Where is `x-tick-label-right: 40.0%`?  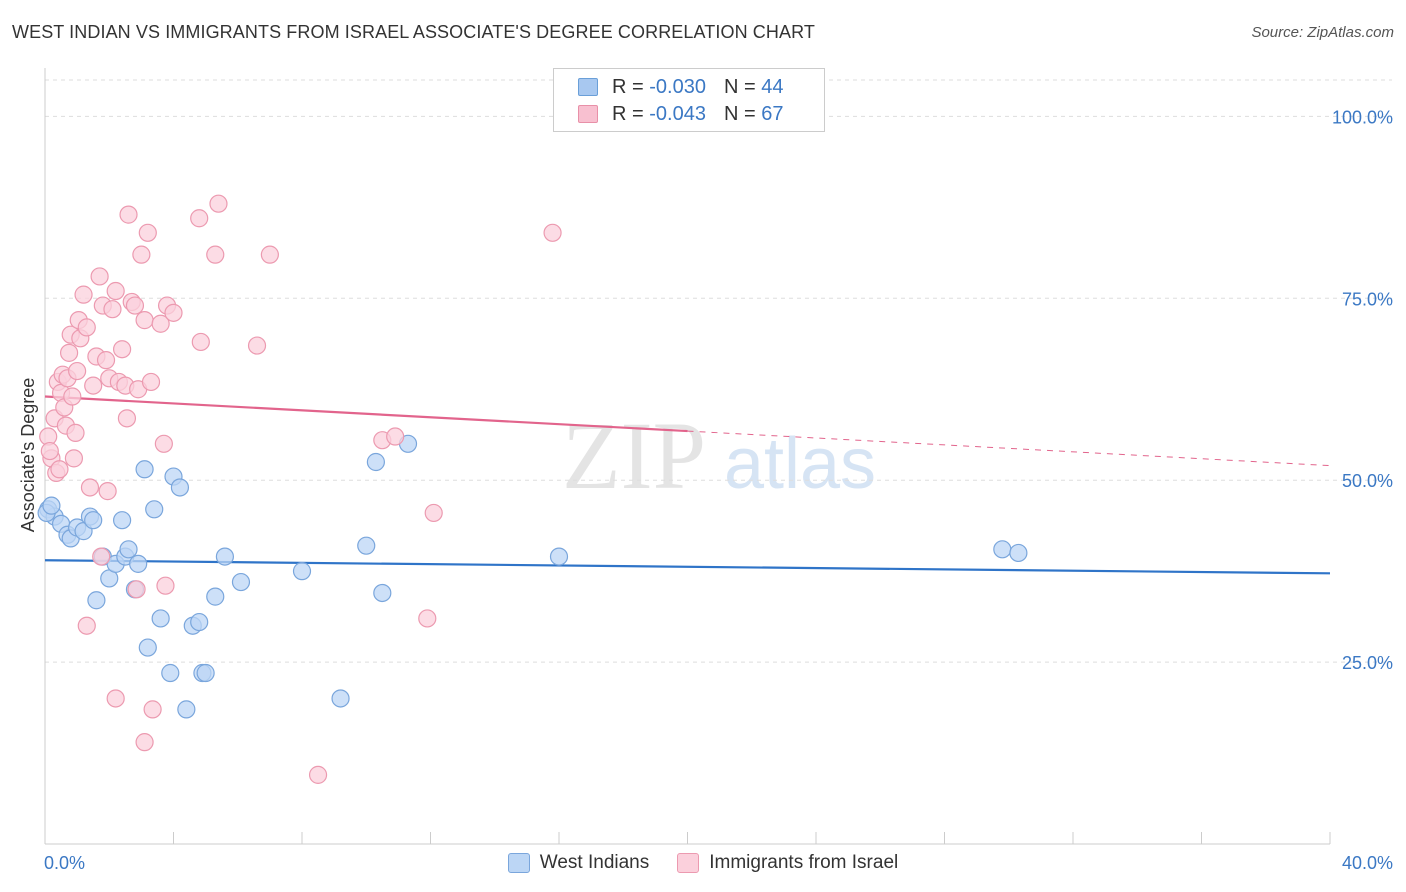
x-tick-label-right: 40.0% is located at coordinates (1367, 863).